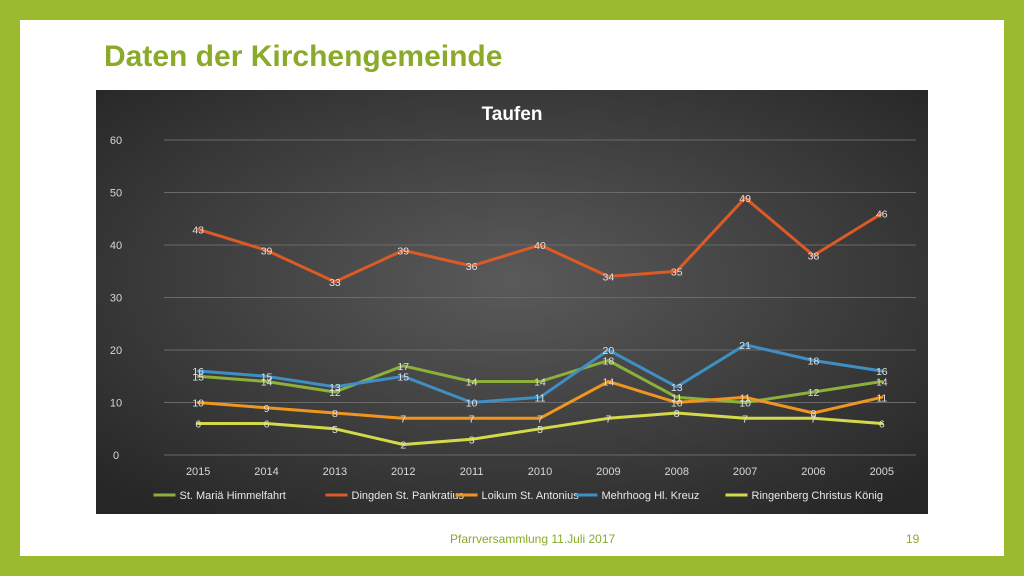  Describe the element at coordinates (677, 272) in the screenshot. I see `data-label: 35` at that location.